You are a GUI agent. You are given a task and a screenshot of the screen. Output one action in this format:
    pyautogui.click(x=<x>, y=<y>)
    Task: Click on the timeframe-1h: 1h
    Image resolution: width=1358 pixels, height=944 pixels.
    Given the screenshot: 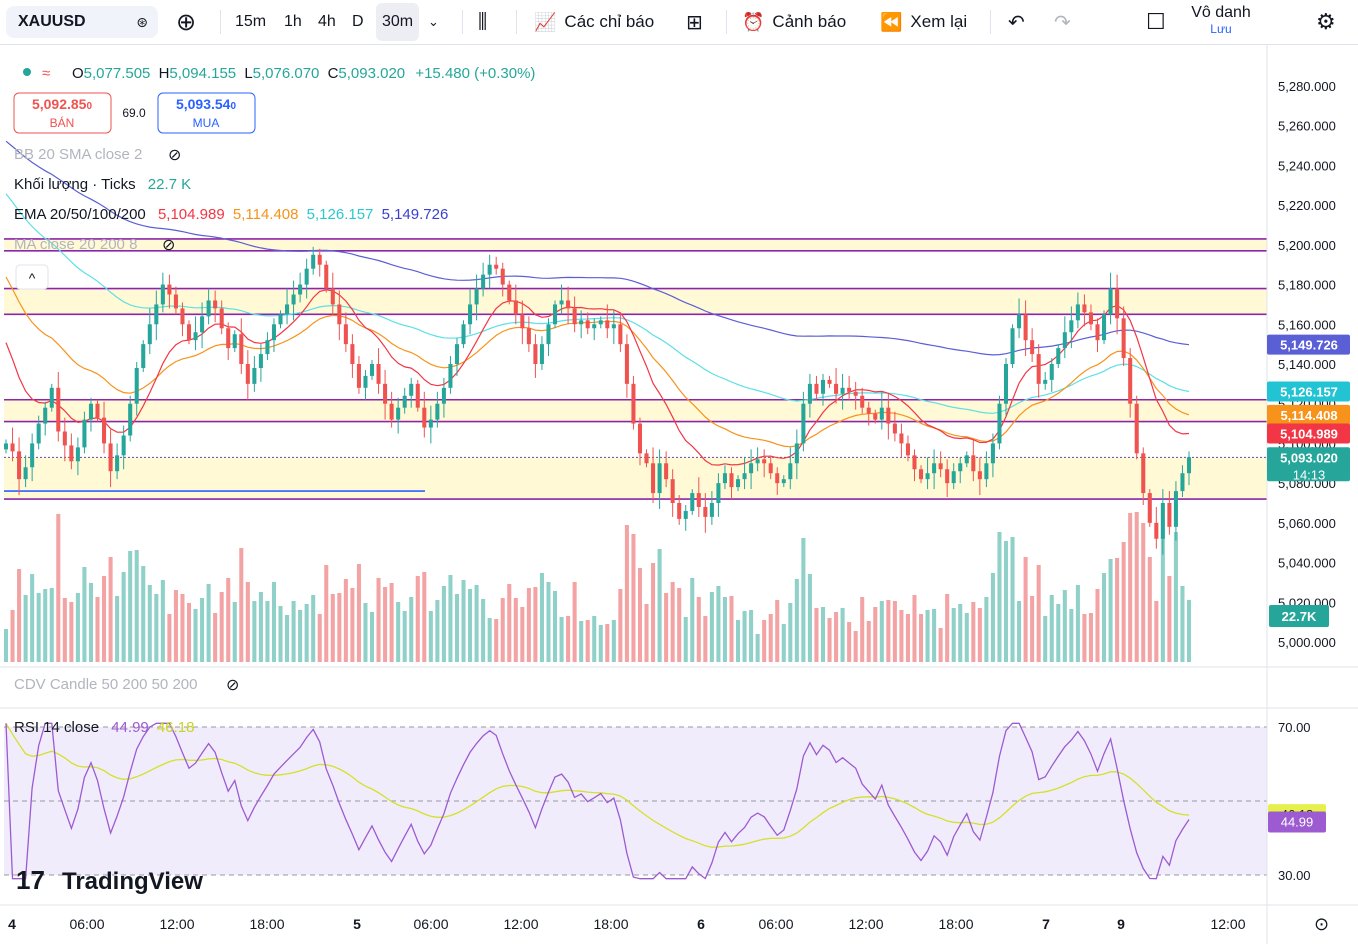 What is the action you would take?
    pyautogui.click(x=293, y=21)
    